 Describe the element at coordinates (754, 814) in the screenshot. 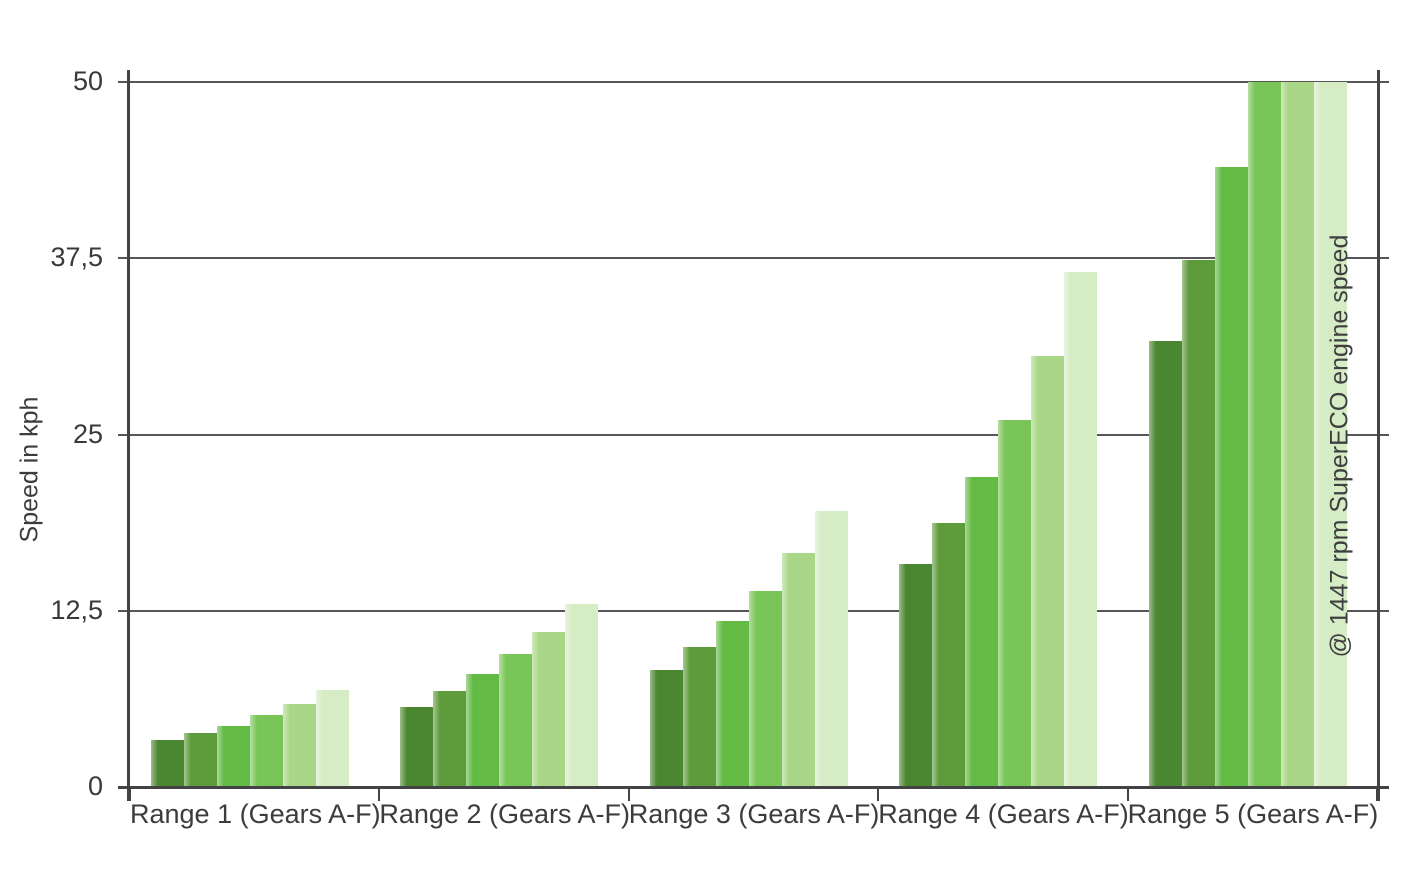

I see `x-category-label: Range 3 (Gears A-F)` at that location.